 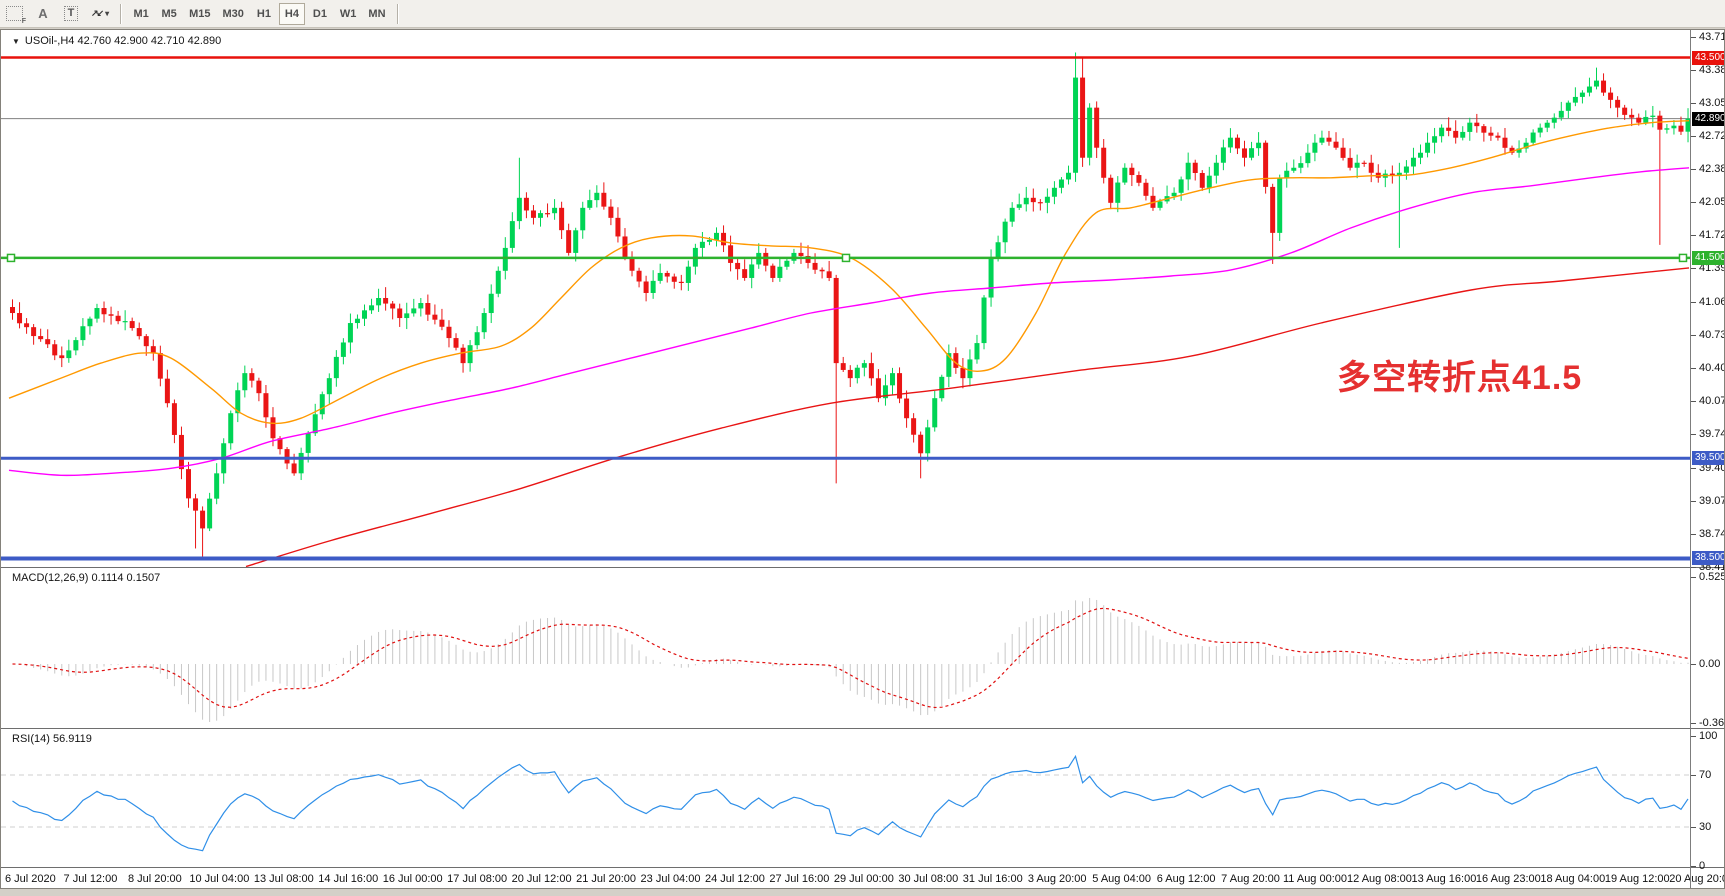 What do you see at coordinates (1707, 501) in the screenshot?
I see `price-tick-label: 39.075` at bounding box center [1707, 501].